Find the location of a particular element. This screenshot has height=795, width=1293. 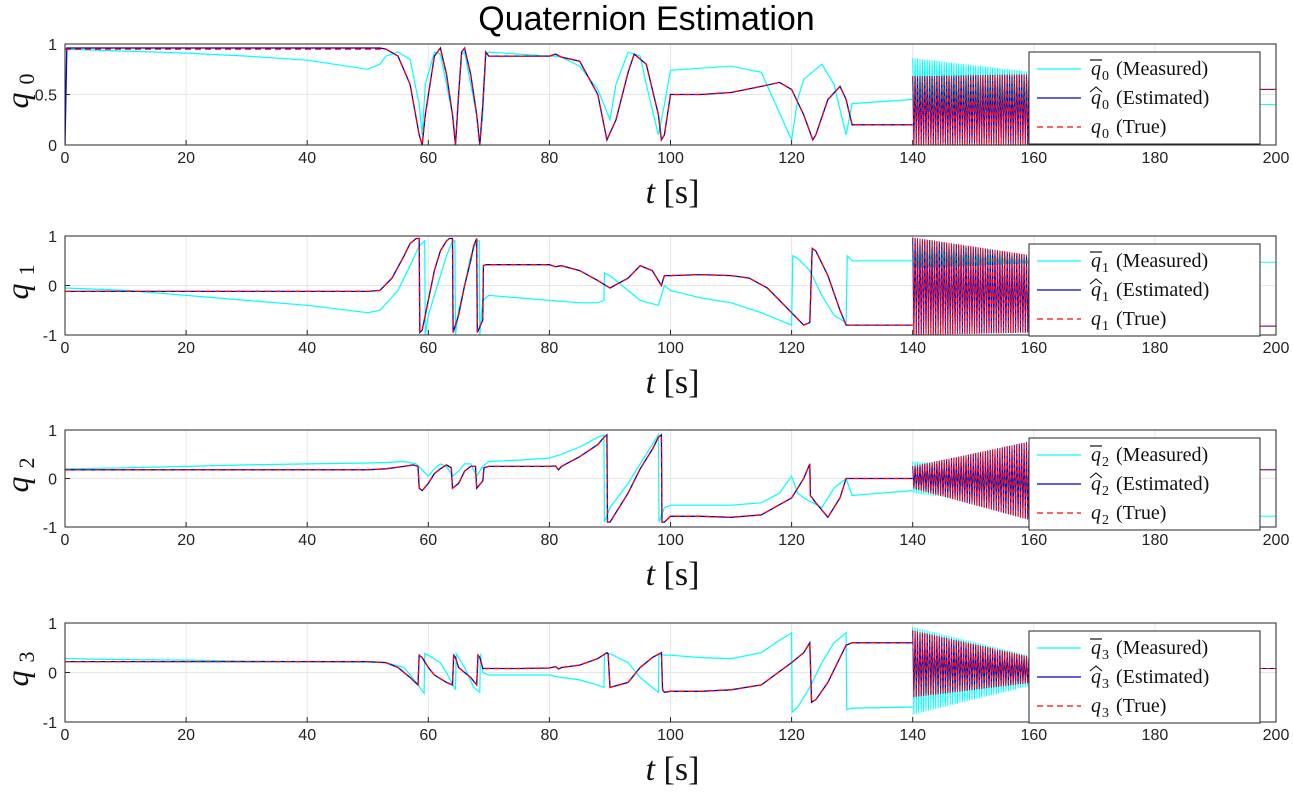

legend: q 2 (Measured)q 2 (Estimated)q 2 (True) is located at coordinates (1144, 484).